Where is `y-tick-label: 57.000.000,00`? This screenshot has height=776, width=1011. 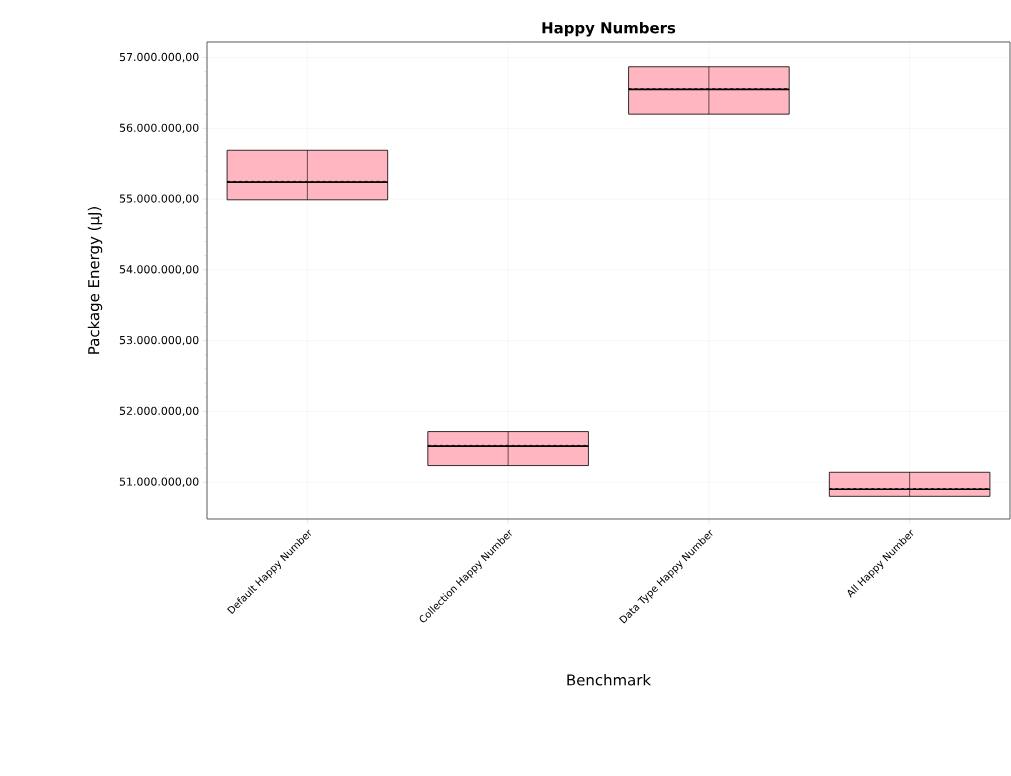 y-tick-label: 57.000.000,00 is located at coordinates (159, 57).